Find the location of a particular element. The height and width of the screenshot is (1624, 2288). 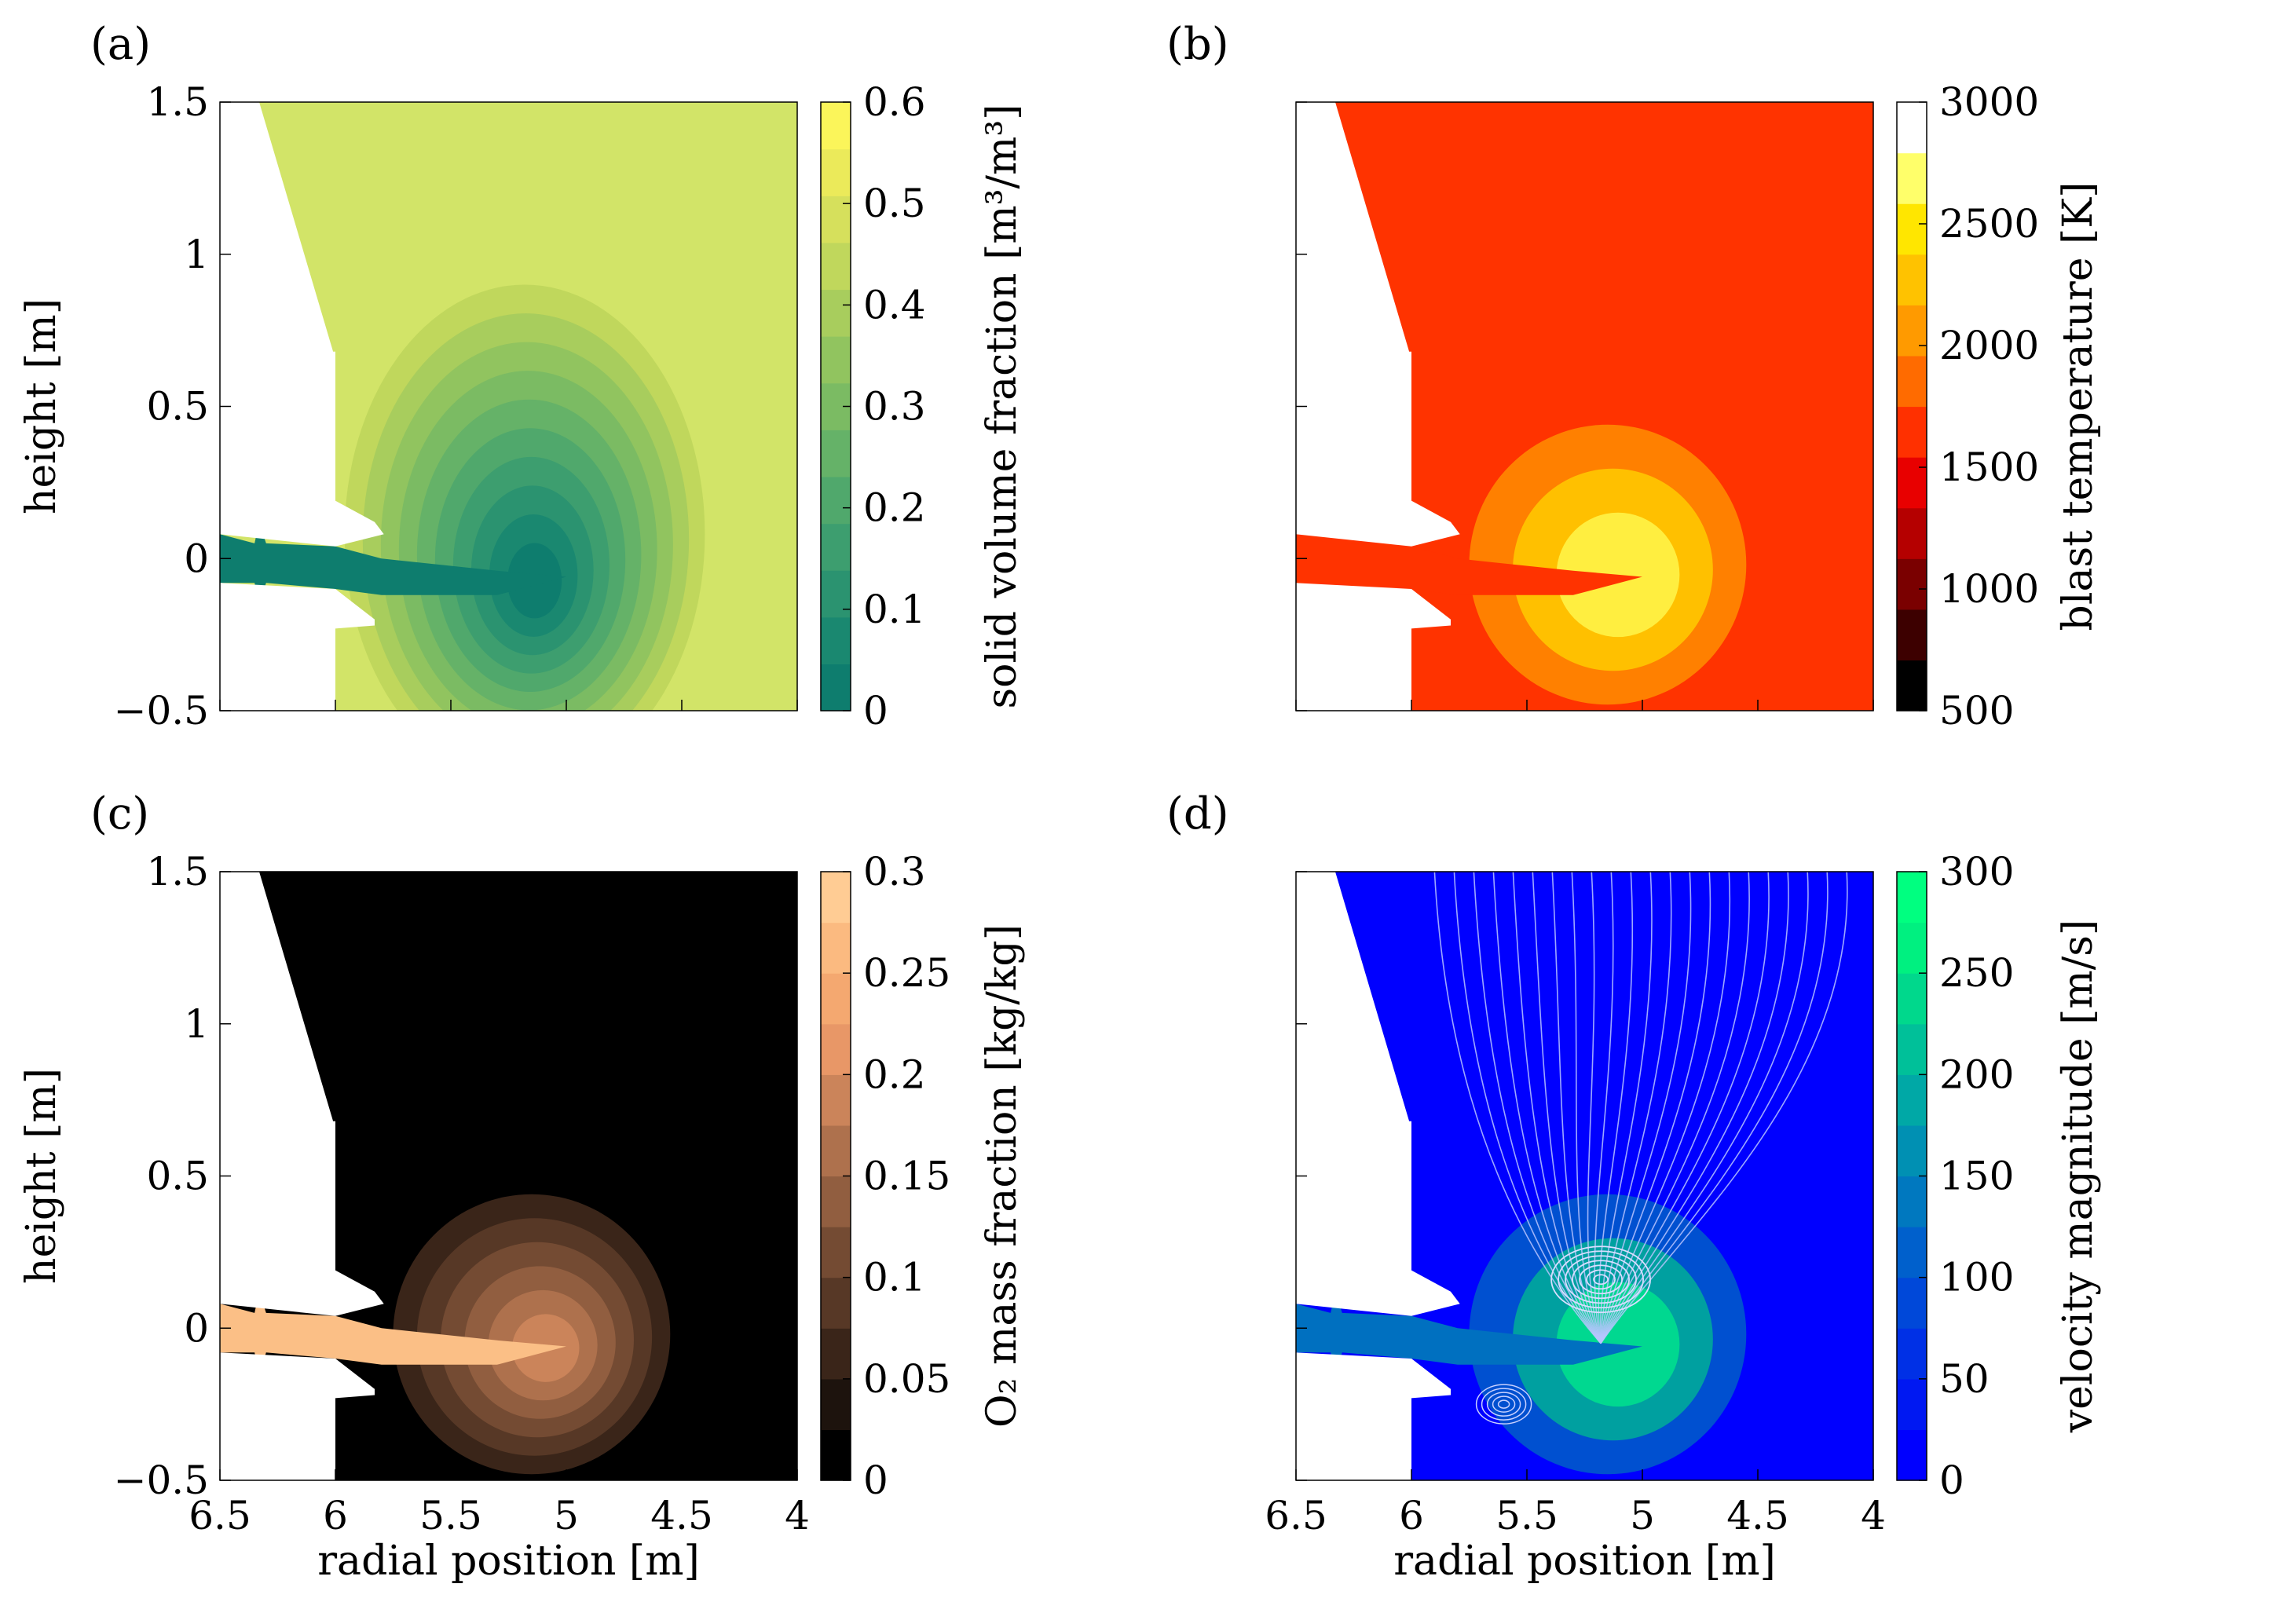

colorbar-tick-label: 0.5 is located at coordinates (895, 203).